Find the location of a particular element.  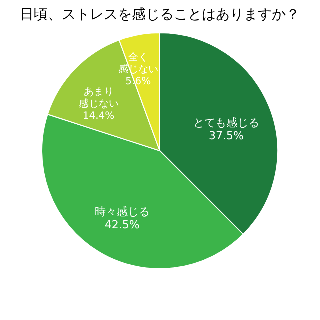

slice-label: 全く感じない is located at coordinates (138, 63).